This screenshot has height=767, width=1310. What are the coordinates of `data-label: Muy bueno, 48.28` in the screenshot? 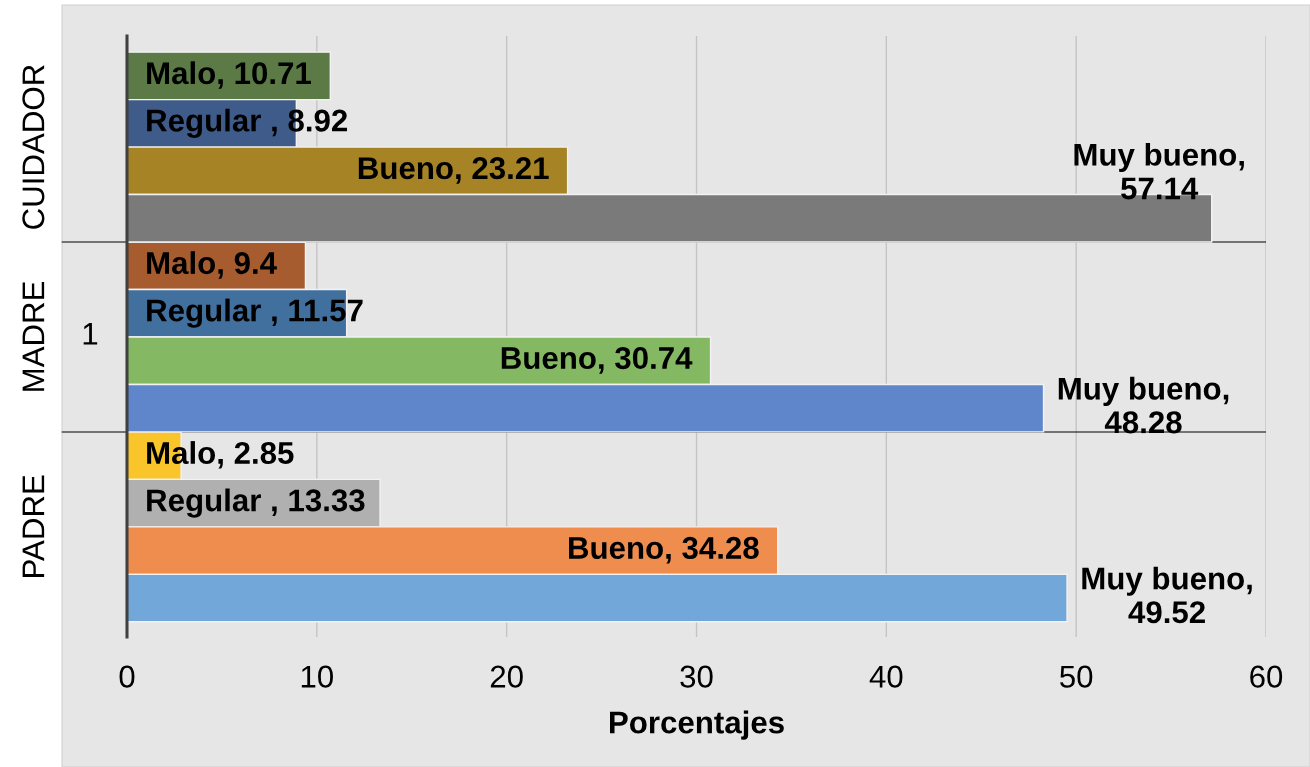 It's located at (1143, 405).